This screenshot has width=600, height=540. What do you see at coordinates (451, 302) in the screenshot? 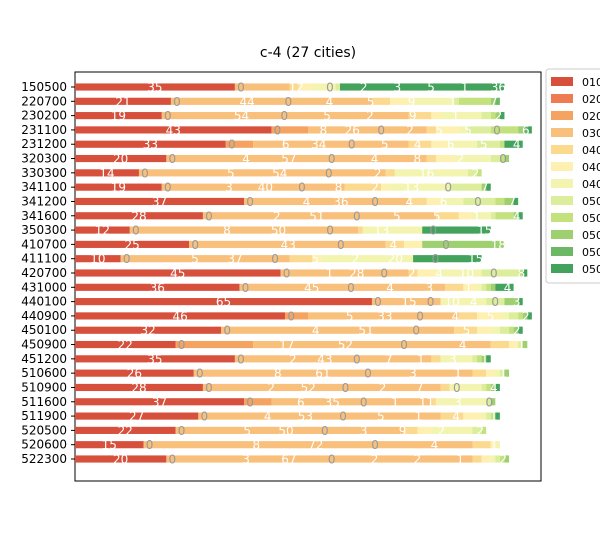
I see `bar-value-label: 10` at bounding box center [451, 302].